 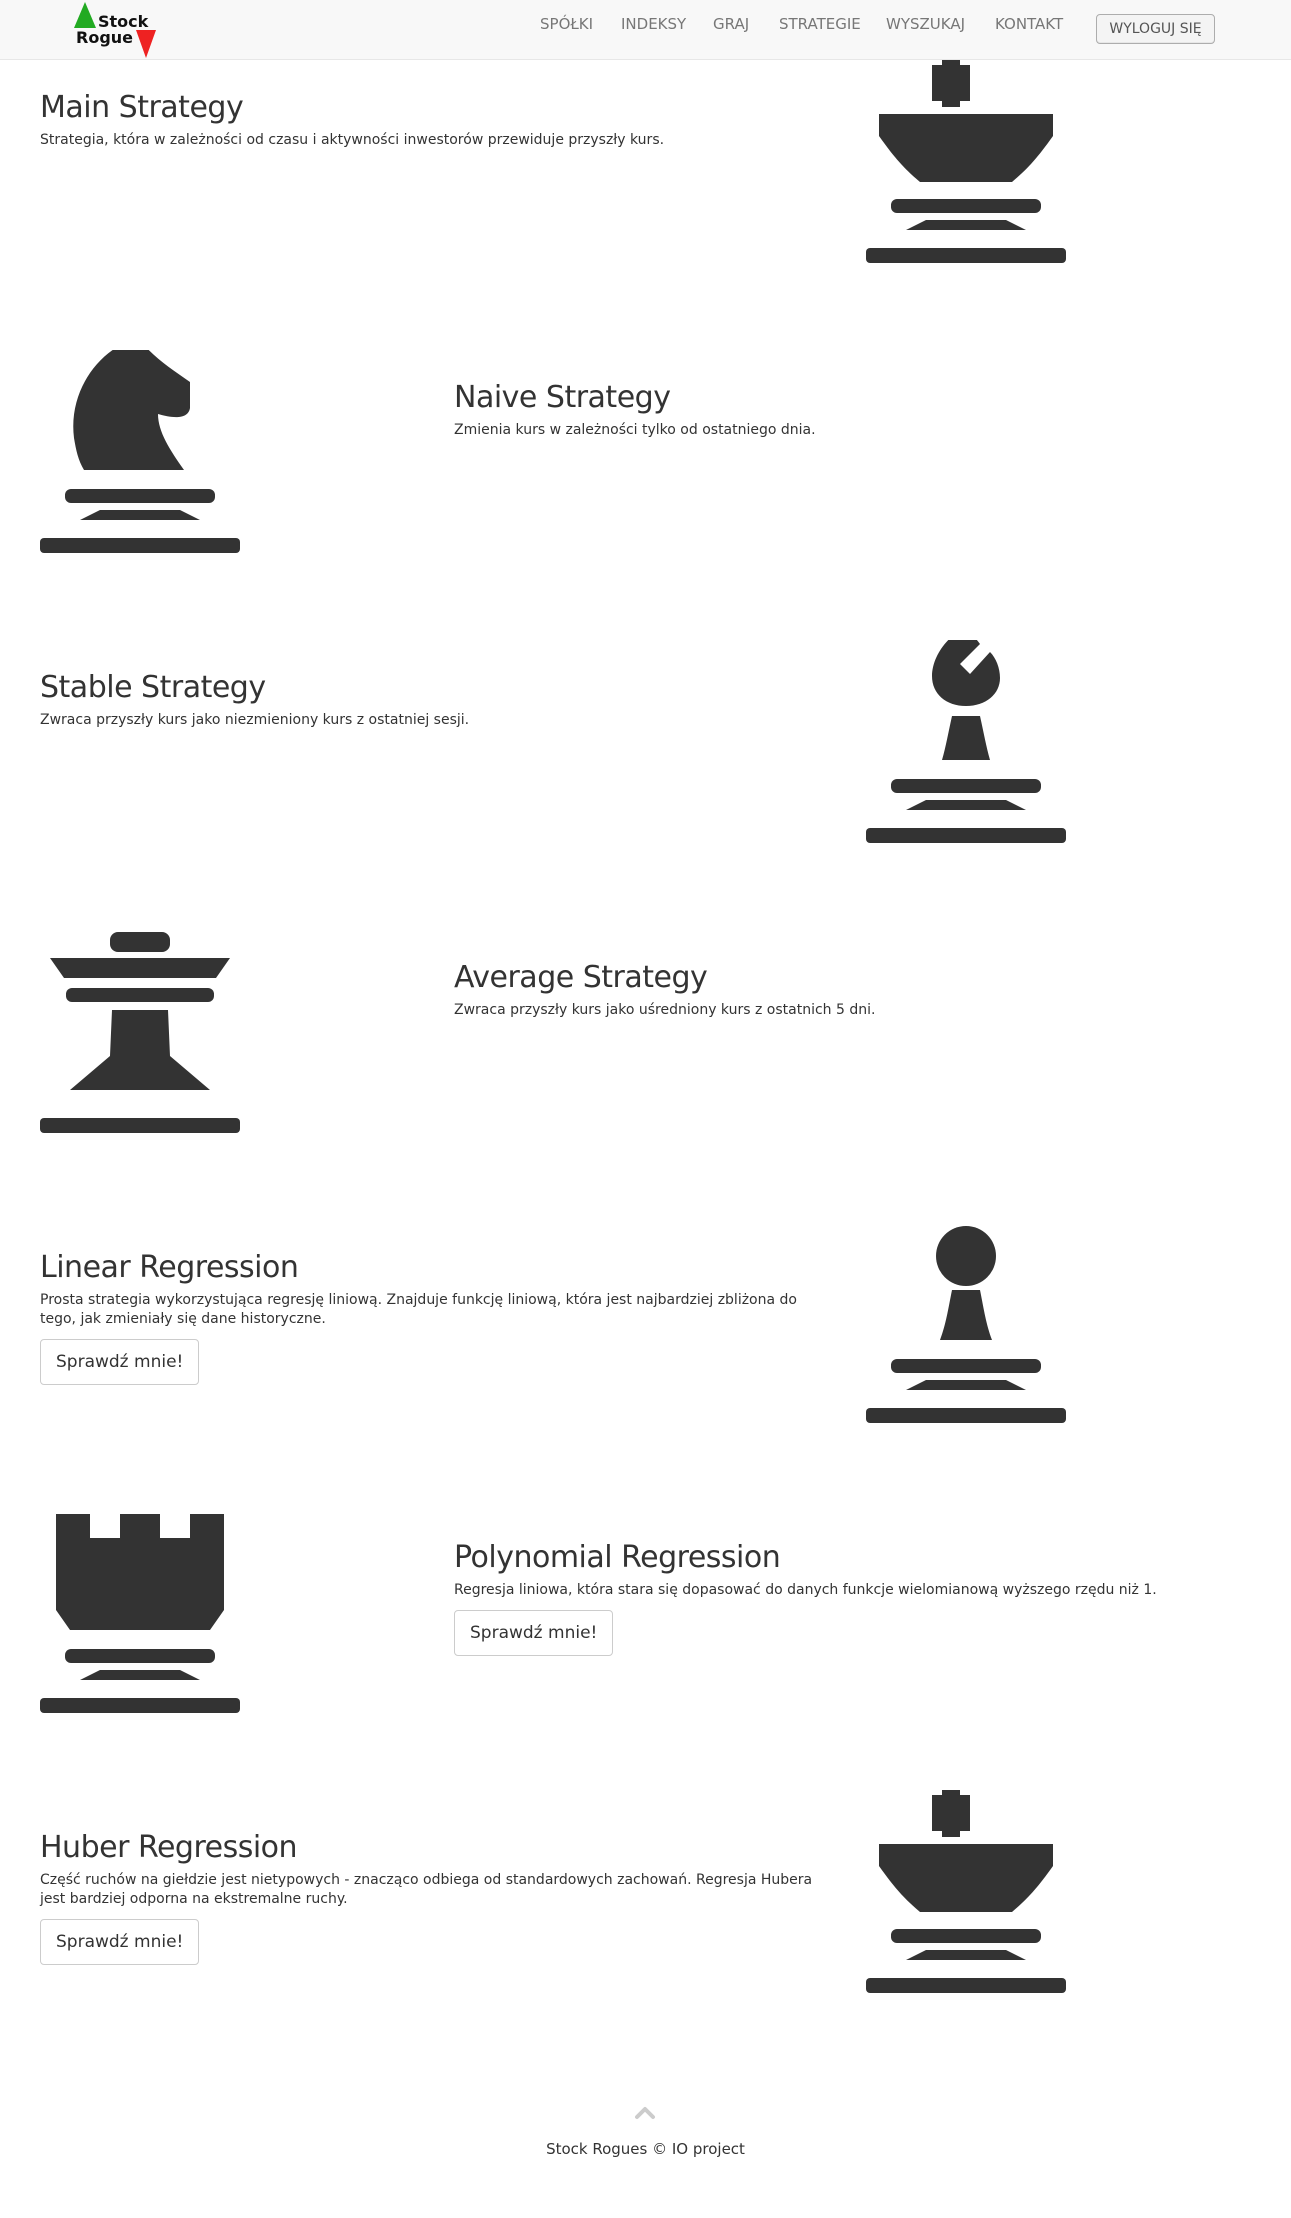 I want to click on logo-triangles-icon, so click(x=115, y=30).